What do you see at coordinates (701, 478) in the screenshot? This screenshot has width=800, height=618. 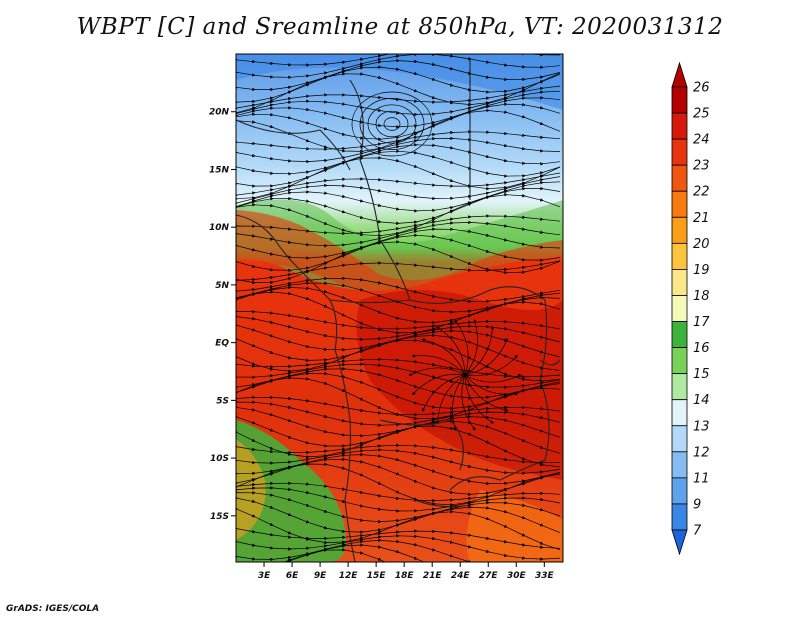 I see `colorbar-level-label: 11` at bounding box center [701, 478].